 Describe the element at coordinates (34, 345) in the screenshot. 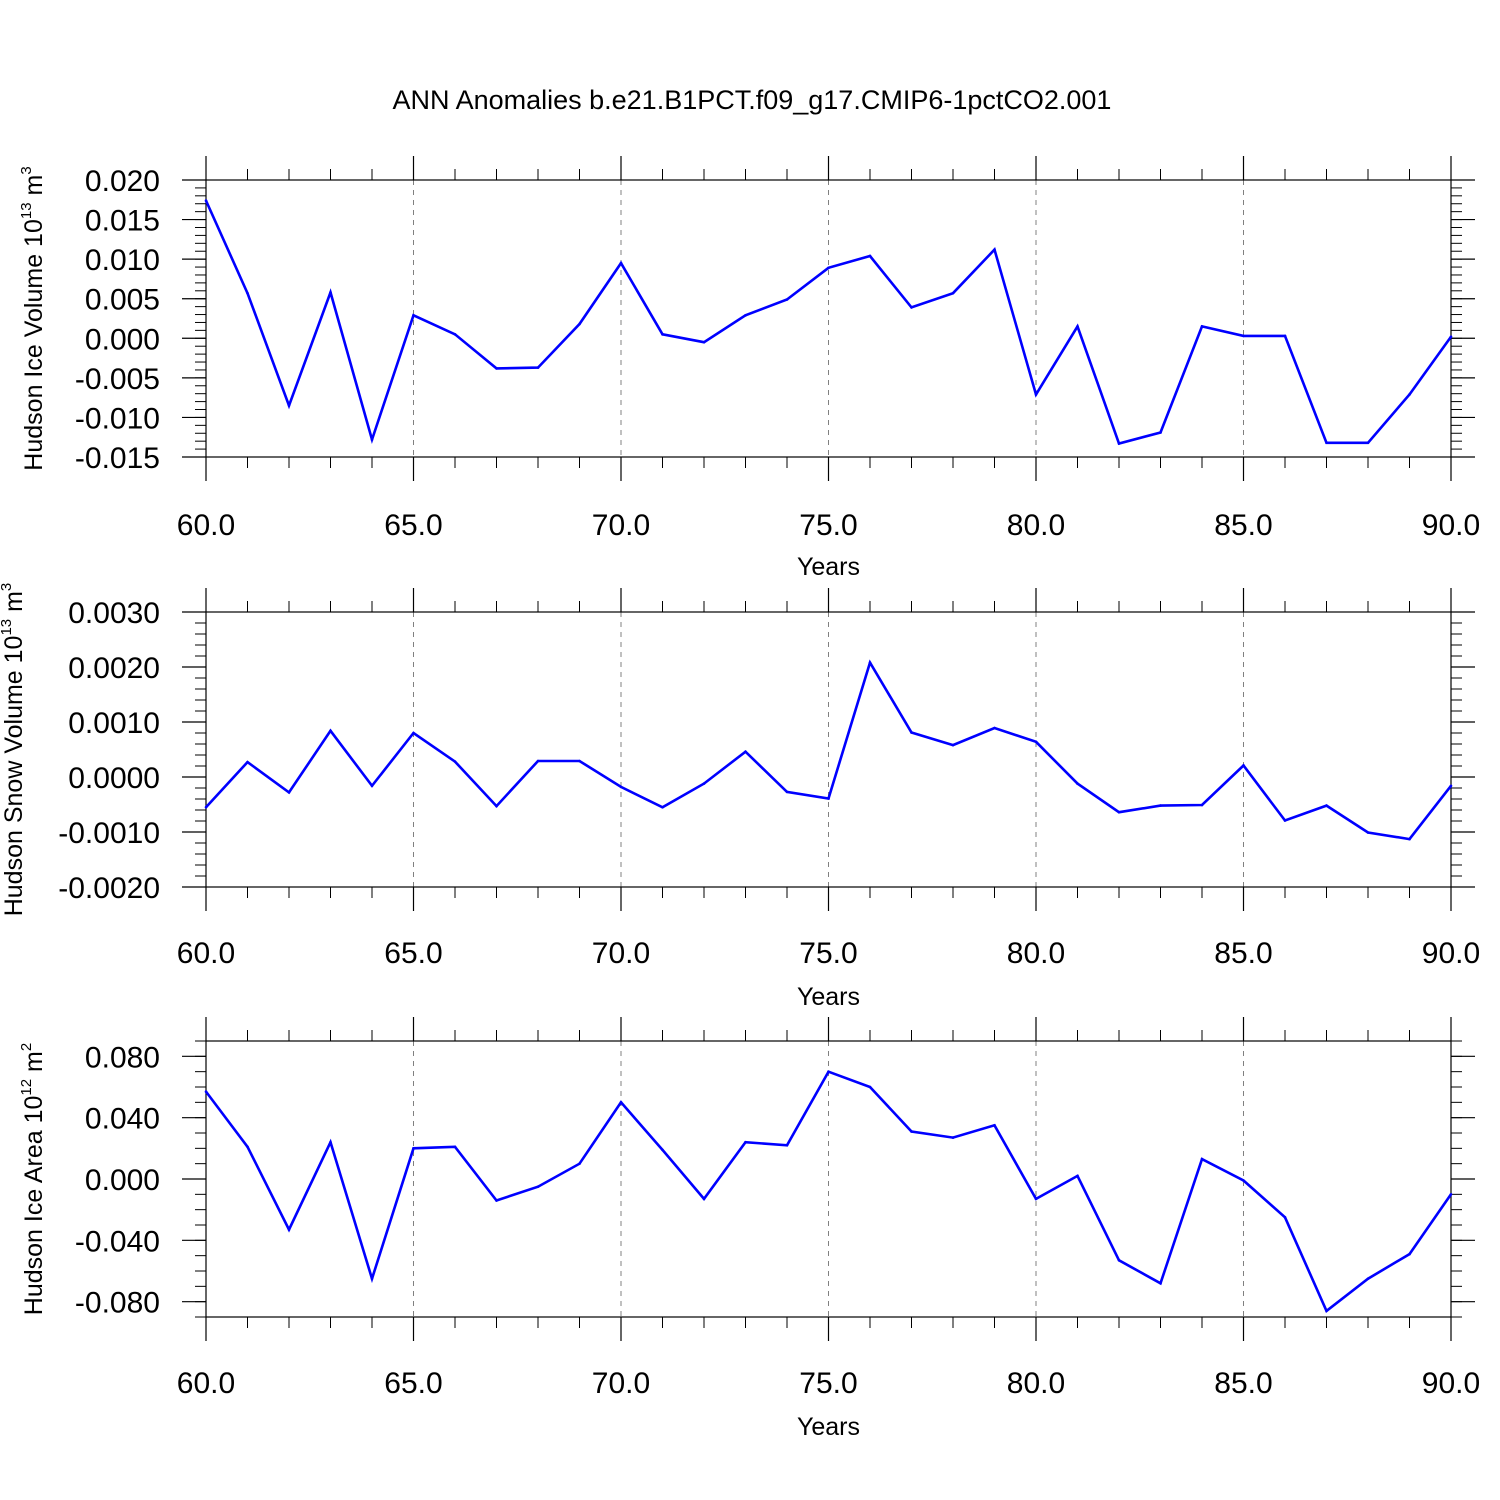

I see `y-axis-title-text: Hudson Ice Volume 10` at that location.